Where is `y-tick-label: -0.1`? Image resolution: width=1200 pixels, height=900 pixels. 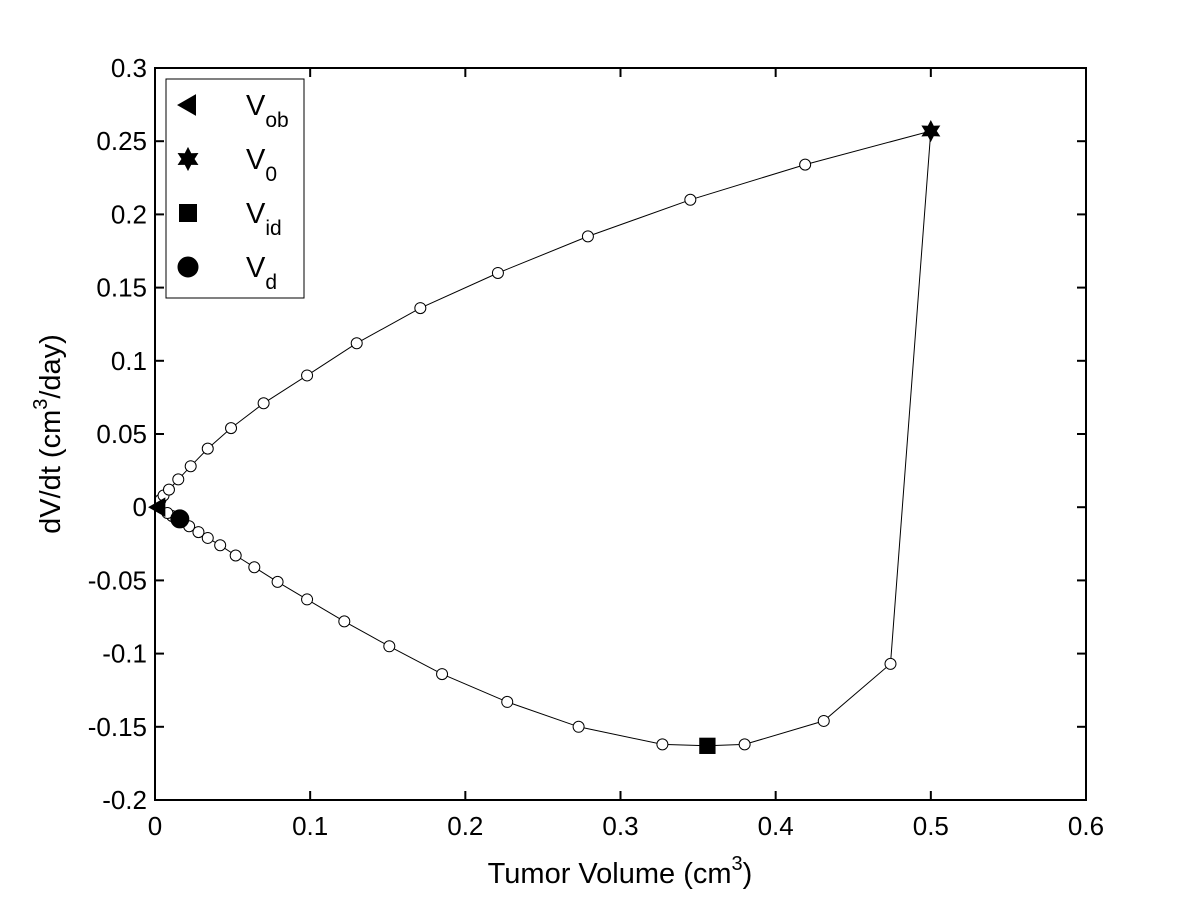
y-tick-label: -0.1 is located at coordinates (124, 654).